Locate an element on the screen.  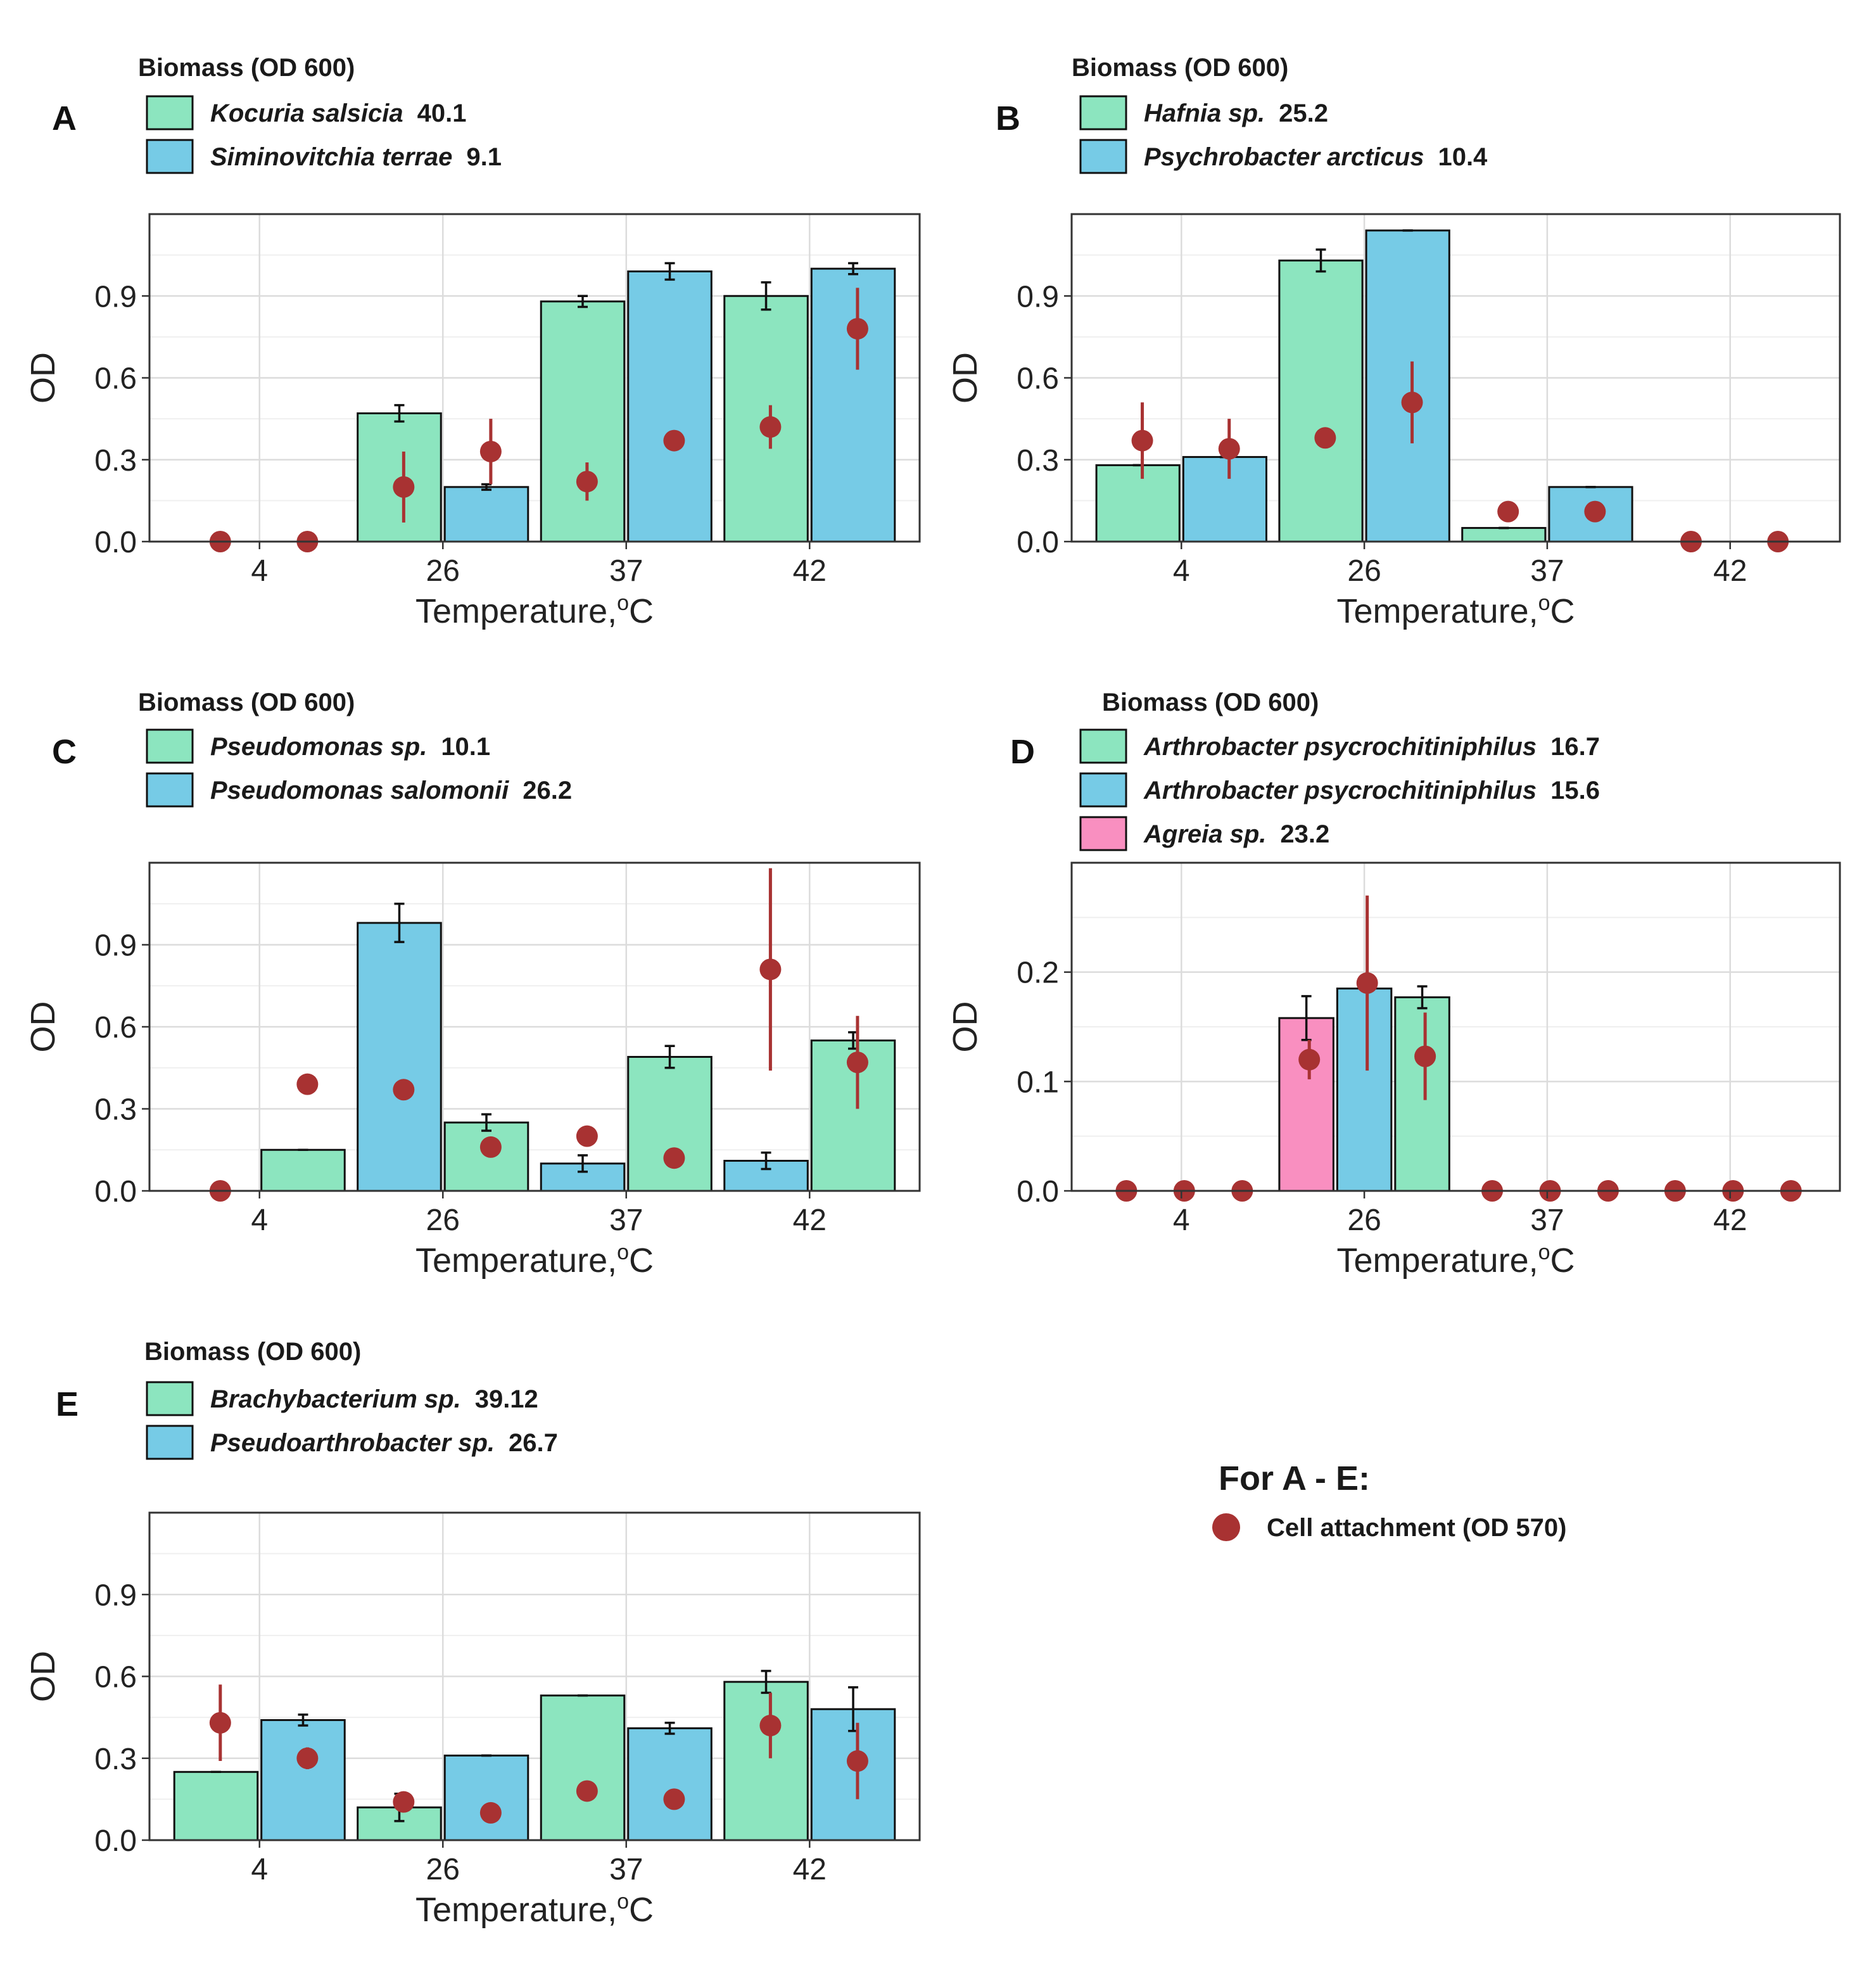
legend-value: 10.1 is located at coordinates (466, 747).